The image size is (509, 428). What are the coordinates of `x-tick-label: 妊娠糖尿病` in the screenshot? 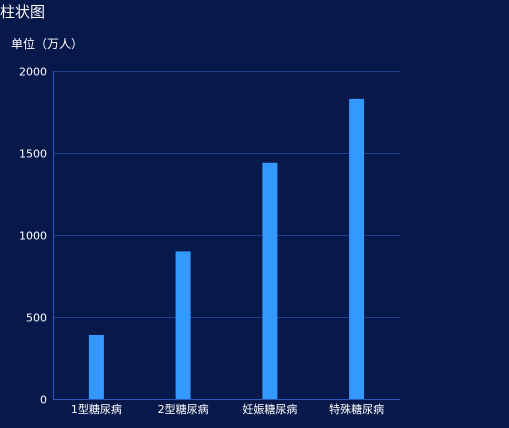 It's located at (269, 409).